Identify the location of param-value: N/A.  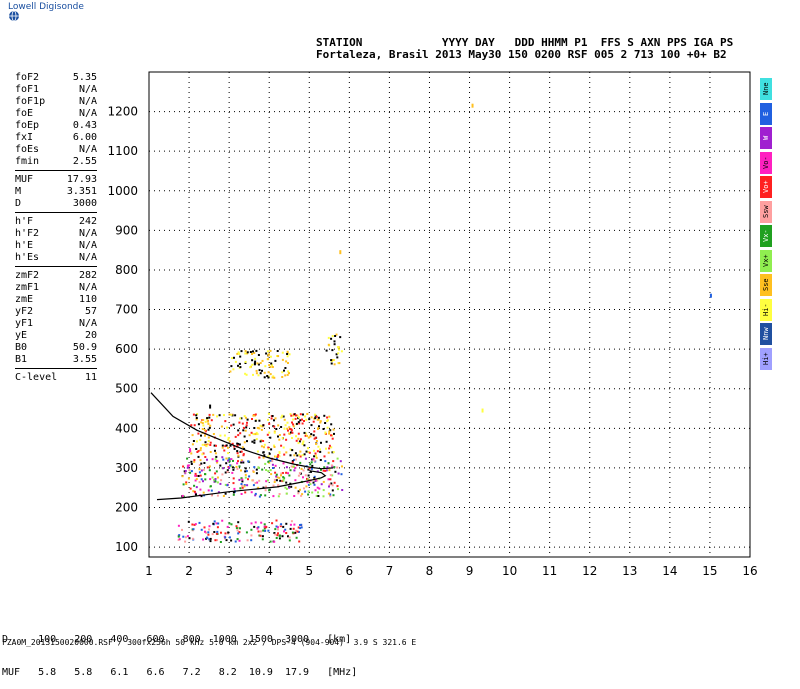
(87, 323).